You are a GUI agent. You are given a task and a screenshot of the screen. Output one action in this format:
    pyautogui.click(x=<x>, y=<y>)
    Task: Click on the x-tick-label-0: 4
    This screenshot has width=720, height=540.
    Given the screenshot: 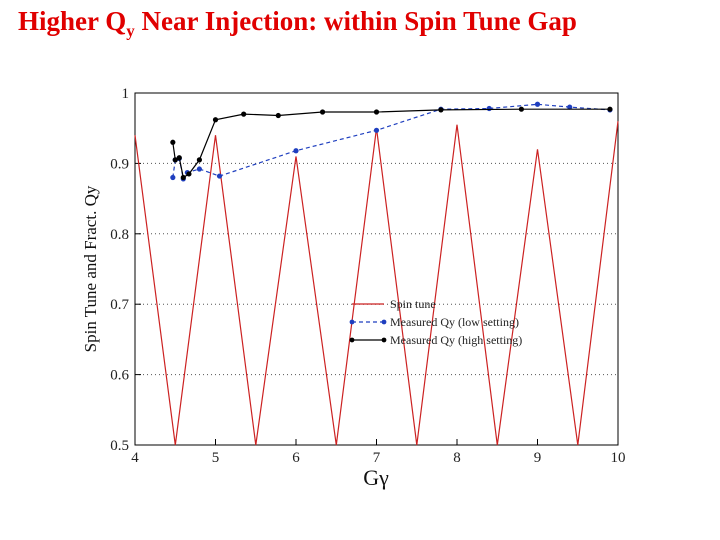 What is the action you would take?
    pyautogui.click(x=135, y=458)
    